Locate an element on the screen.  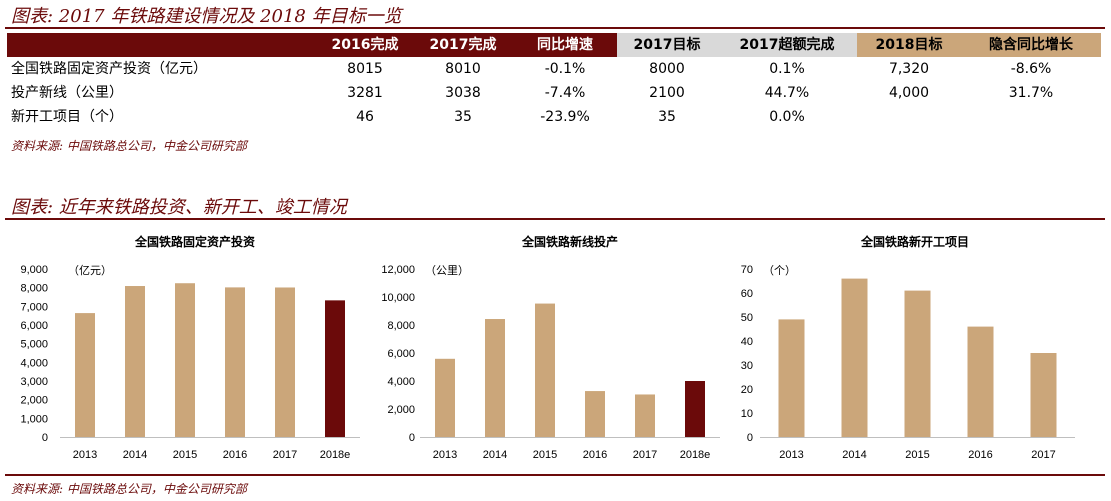
y-tick-label: 30 is located at coordinates (747, 366).